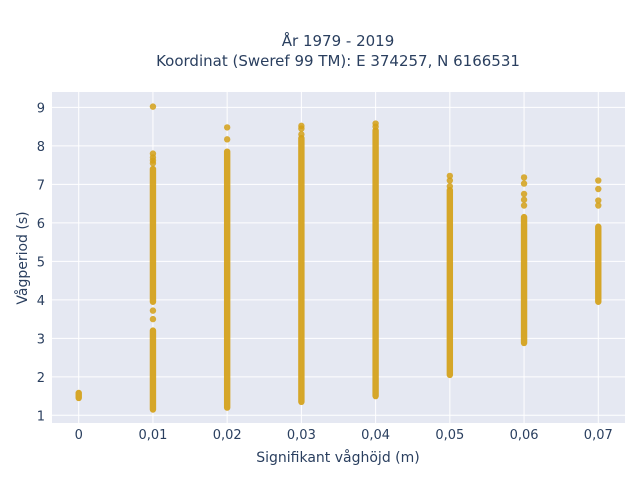 The height and width of the screenshot is (480, 640). I want to click on x-axis-ticks: 0 0,01 0,02 0,03 0,04 0,05 0,06 0,07, so click(344, 435).